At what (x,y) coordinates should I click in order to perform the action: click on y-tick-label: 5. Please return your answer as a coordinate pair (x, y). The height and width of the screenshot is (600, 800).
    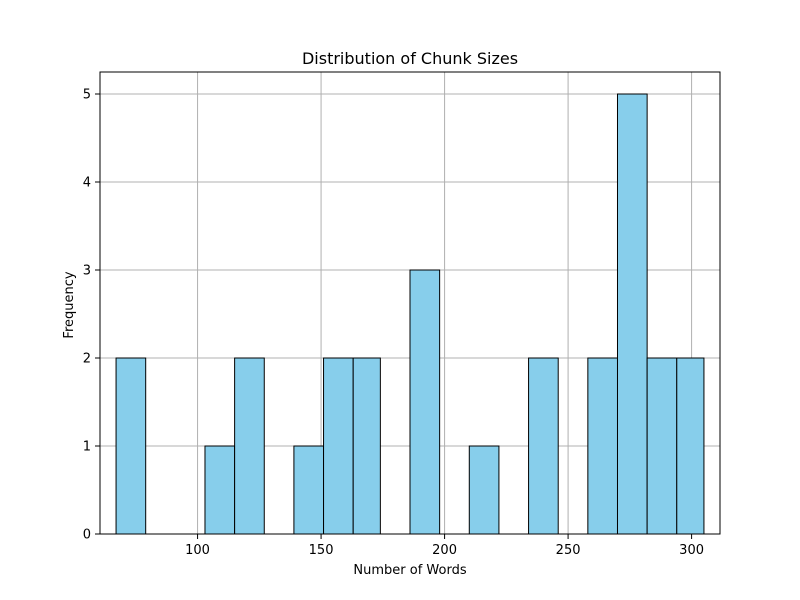
    Looking at the image, I should click on (87, 95).